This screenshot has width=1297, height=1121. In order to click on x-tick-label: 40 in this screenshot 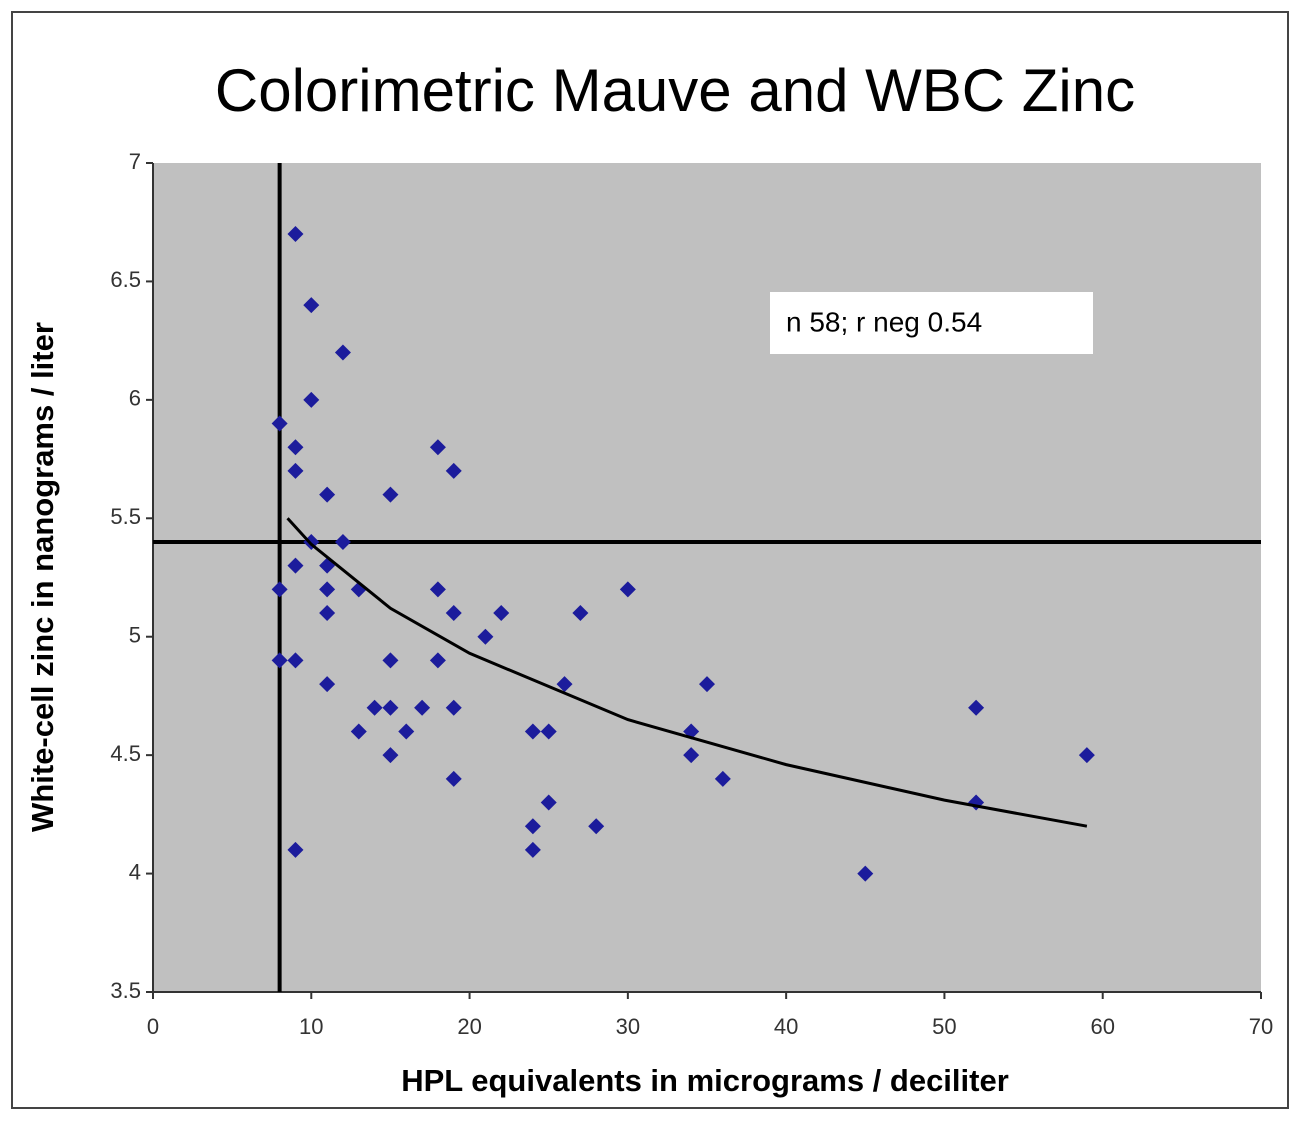, I will do `click(786, 1026)`.